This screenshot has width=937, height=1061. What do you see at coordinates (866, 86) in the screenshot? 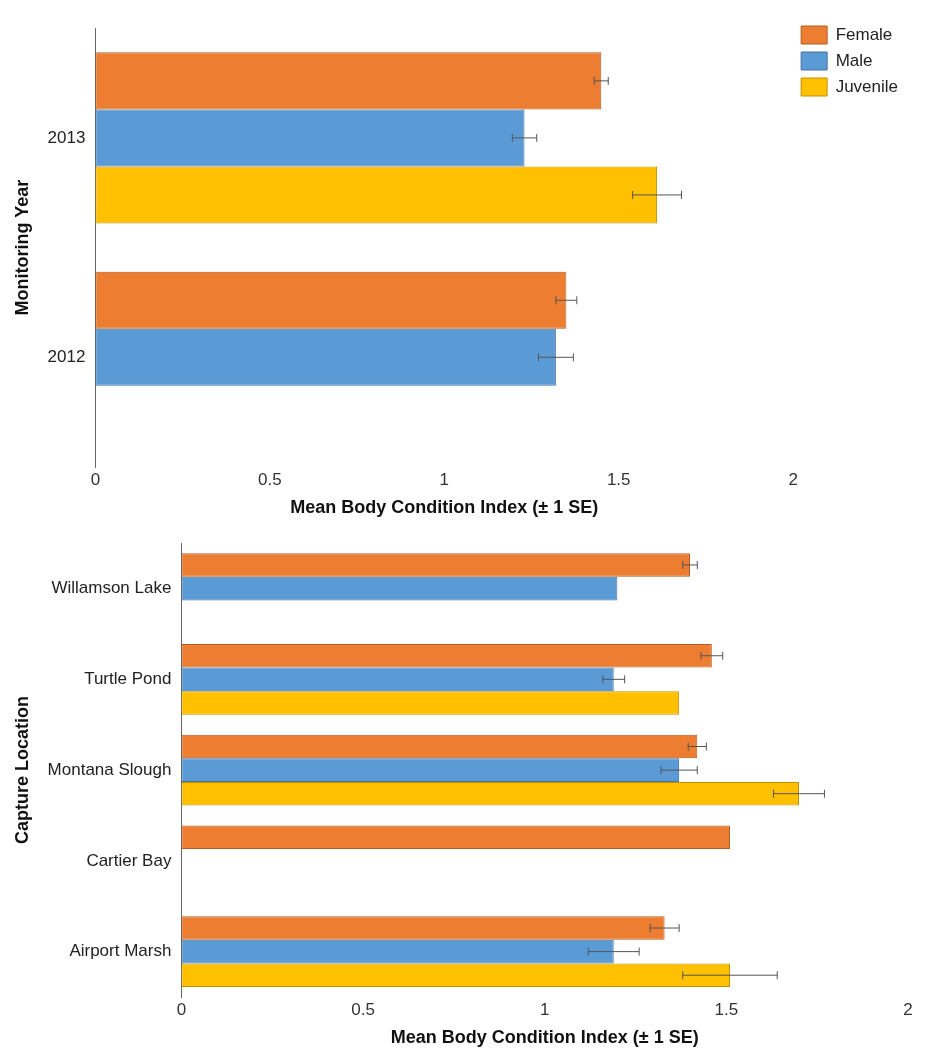
I see `legend-label: Juvenile` at bounding box center [866, 86].